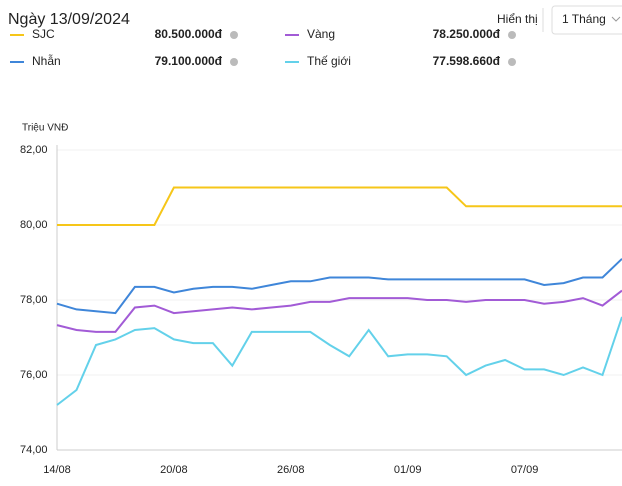 The image size is (622, 486). Describe the element at coordinates (321, 34) in the screenshot. I see `legend-label: Vàng` at that location.